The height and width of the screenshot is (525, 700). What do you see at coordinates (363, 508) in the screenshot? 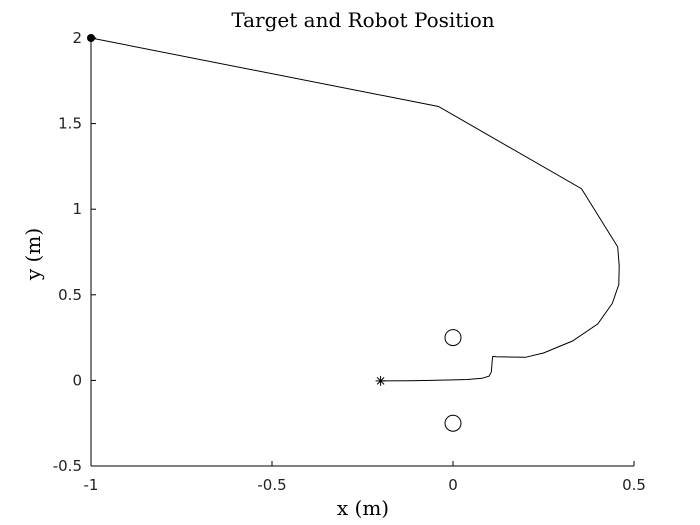
I see `x-axis-label: x (m)` at bounding box center [363, 508].